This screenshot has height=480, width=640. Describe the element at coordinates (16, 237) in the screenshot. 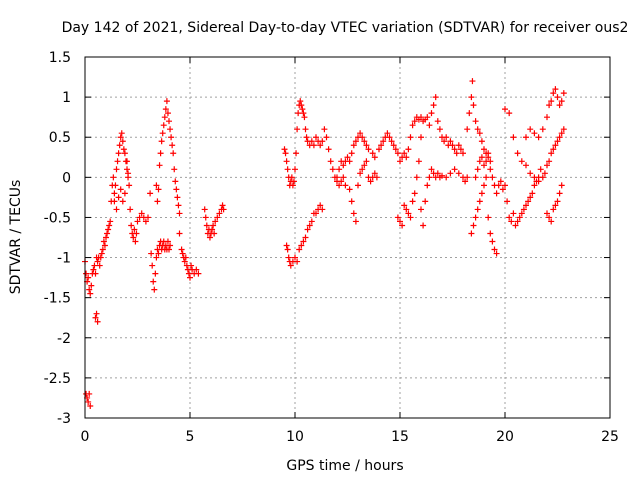

I see `y-axis-title: SDTVAR / TECUs` at that location.